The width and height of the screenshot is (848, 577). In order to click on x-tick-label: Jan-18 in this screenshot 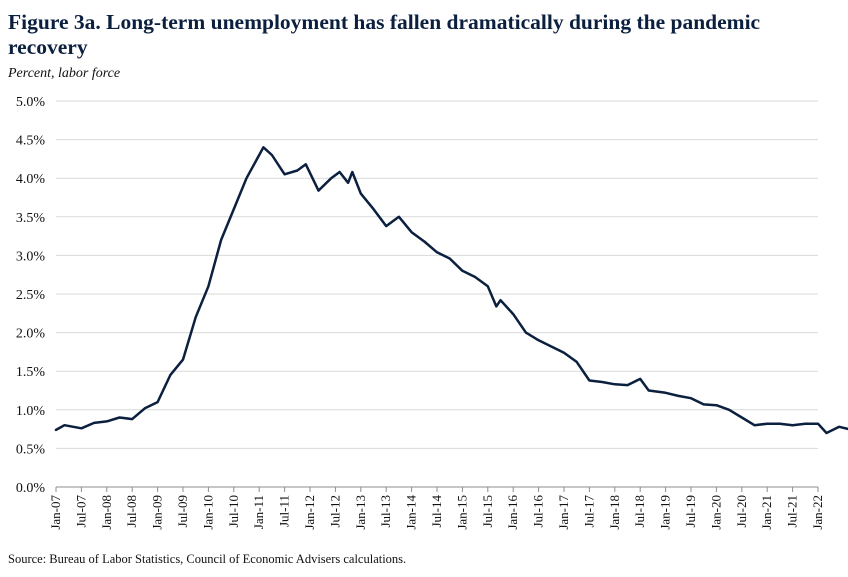, I will do `click(614, 512)`.